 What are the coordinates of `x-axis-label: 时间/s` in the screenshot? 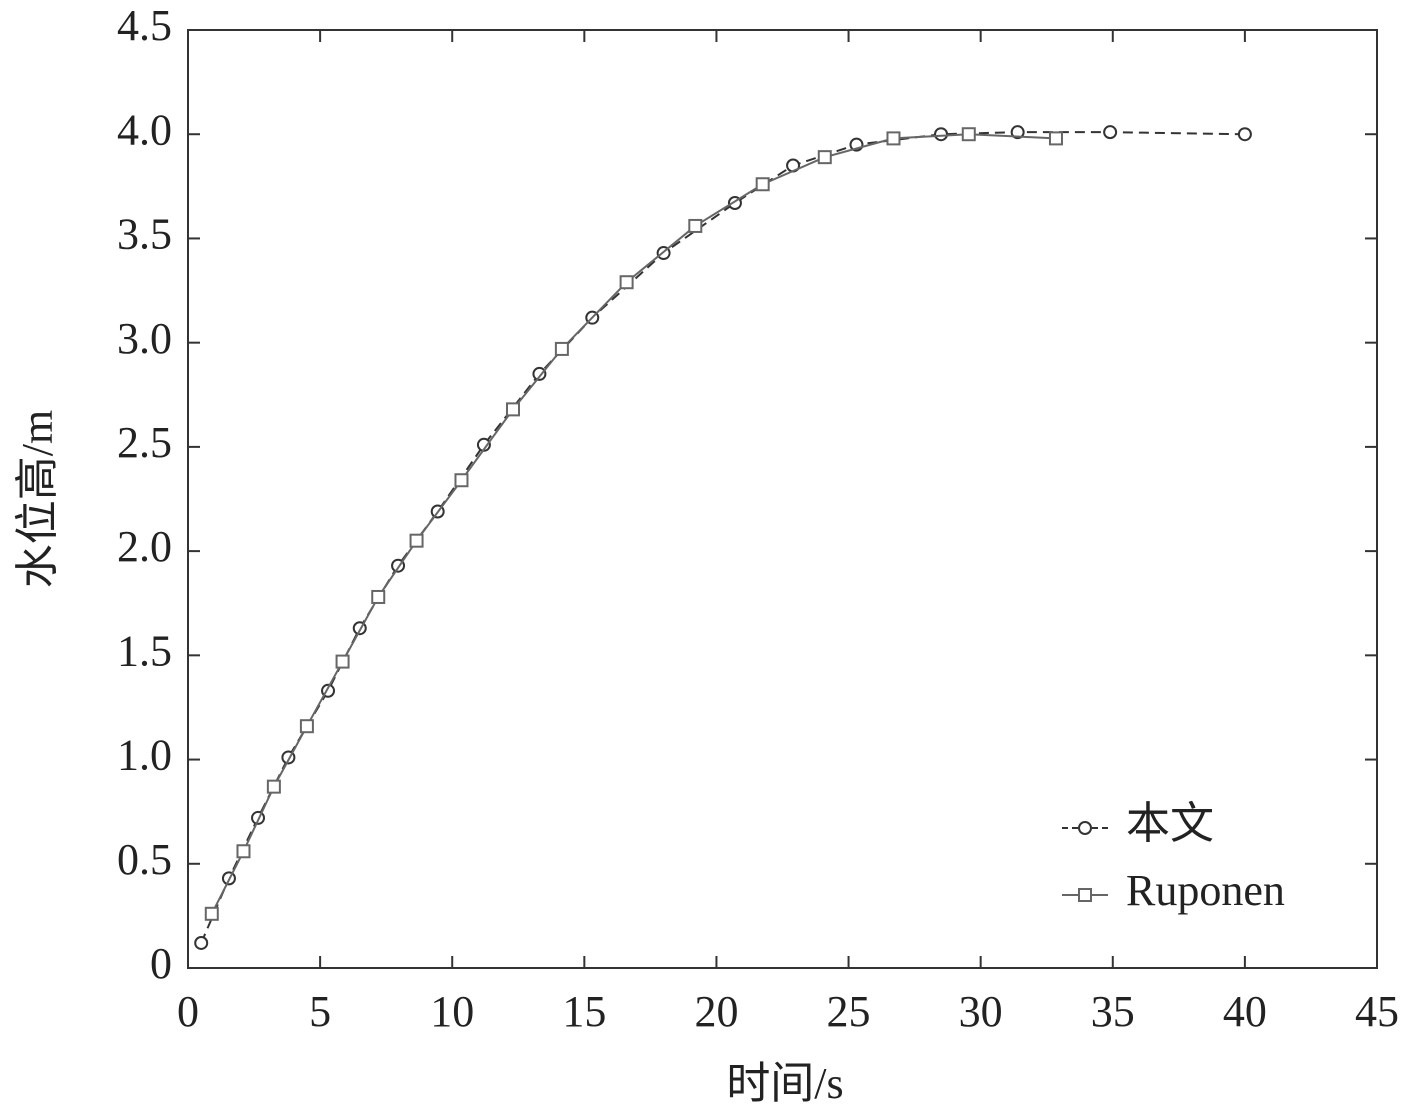 It's located at (784, 1083).